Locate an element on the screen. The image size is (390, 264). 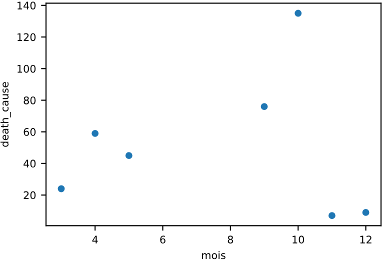
y-tick-label: 40 is located at coordinates (30, 164).